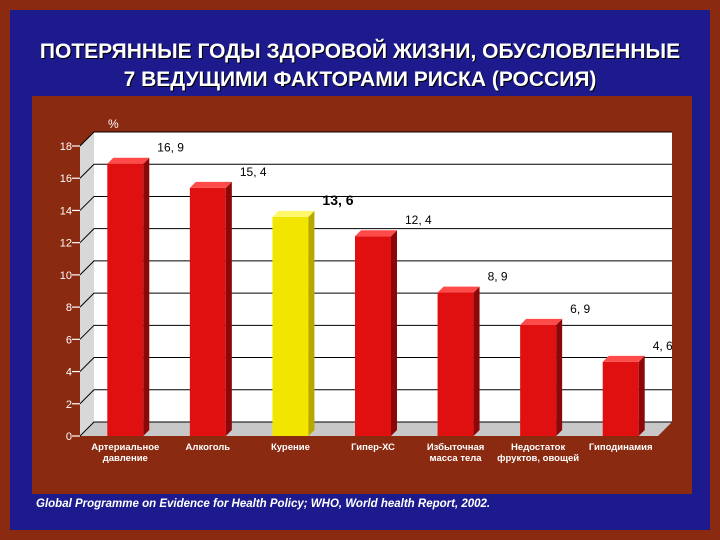 Image resolution: width=720 pixels, height=540 pixels. I want to click on bar-value-label: 8, 9, so click(498, 277).